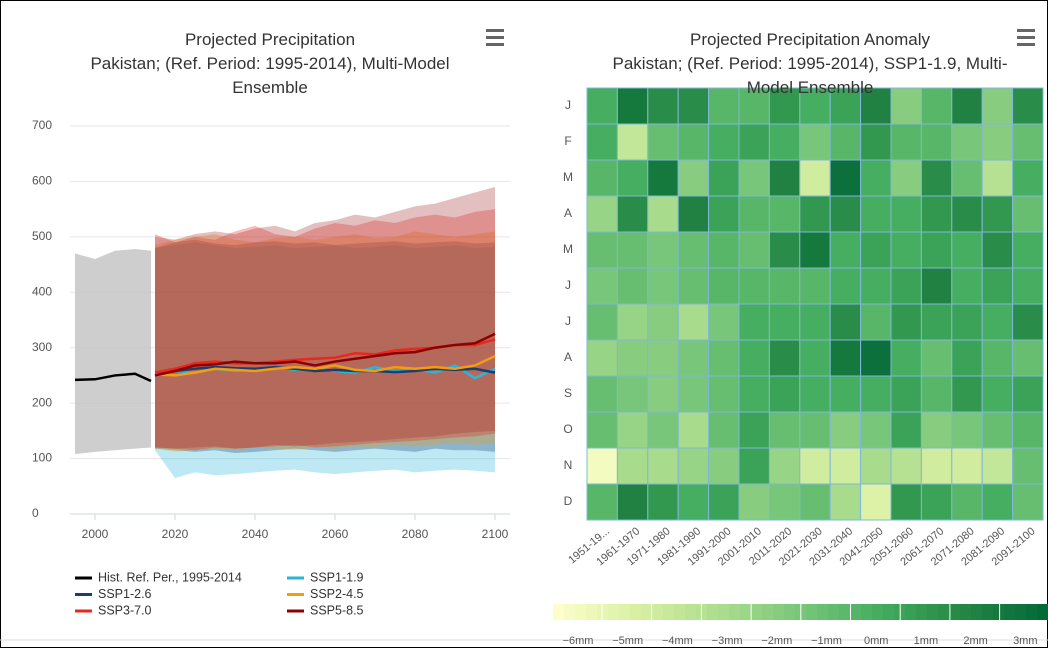 The width and height of the screenshot is (1048, 648). I want to click on x-tick-label: 2000, so click(95, 534).